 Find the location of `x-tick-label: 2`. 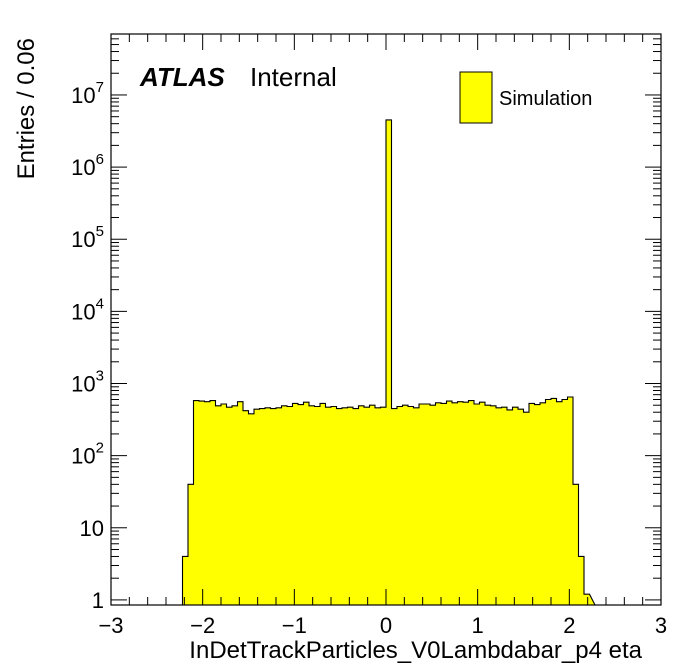

x-tick-label: 2 is located at coordinates (569, 625).